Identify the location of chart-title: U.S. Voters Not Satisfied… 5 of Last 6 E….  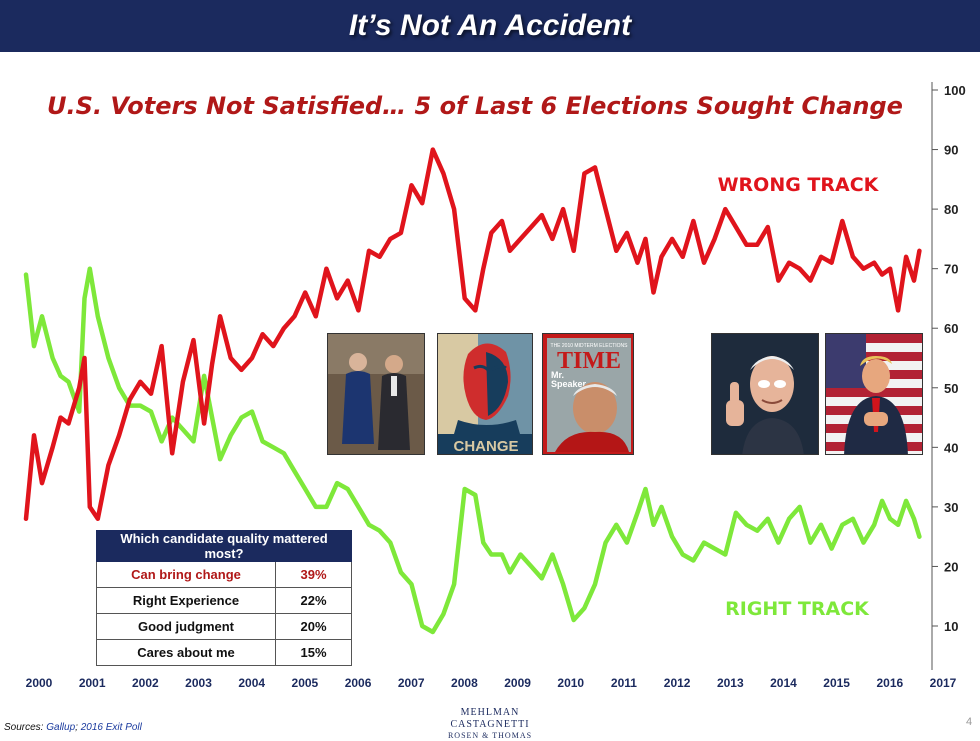
(475, 106).